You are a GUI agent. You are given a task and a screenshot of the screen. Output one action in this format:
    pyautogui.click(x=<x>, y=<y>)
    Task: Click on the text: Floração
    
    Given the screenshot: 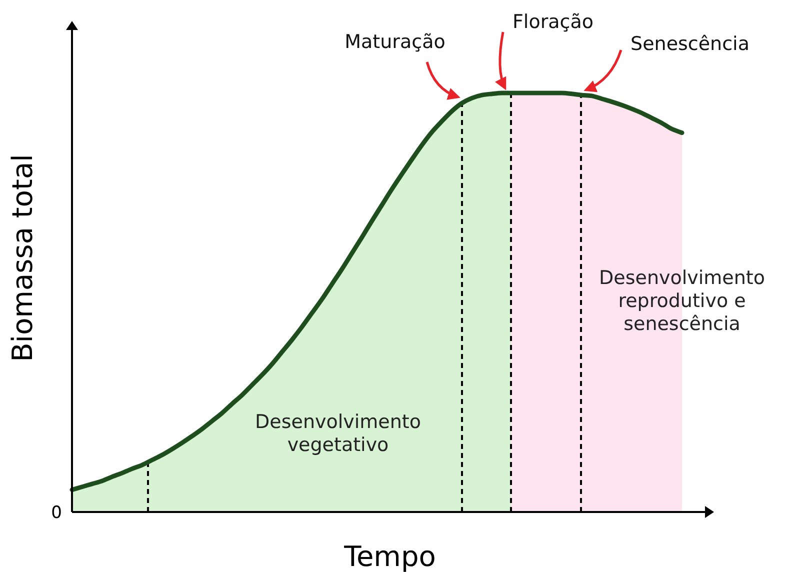 What is the action you would take?
    pyautogui.click(x=553, y=22)
    